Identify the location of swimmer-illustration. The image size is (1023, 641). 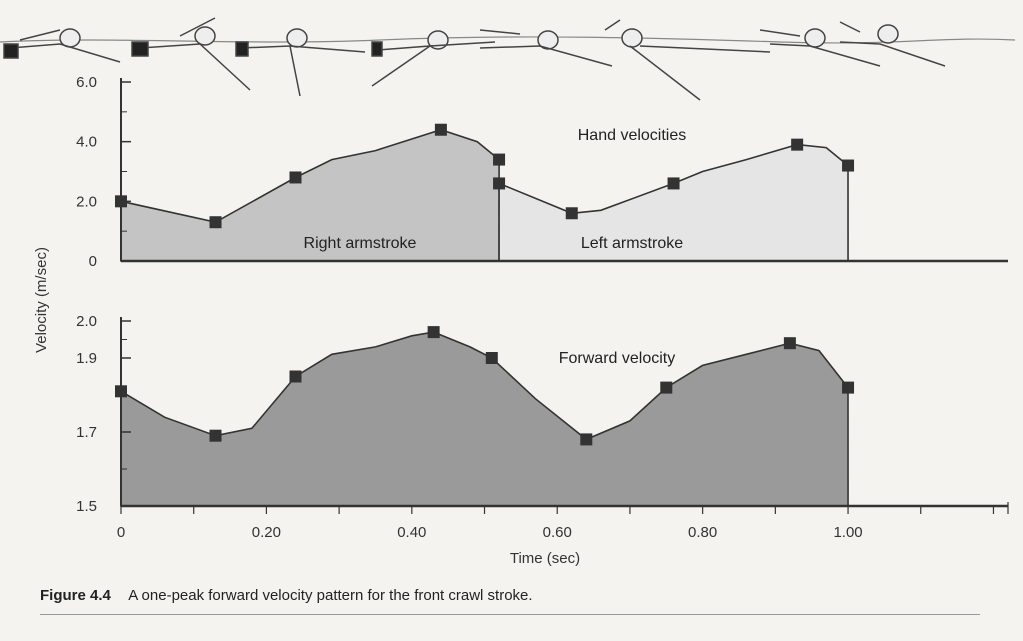
(508, 59).